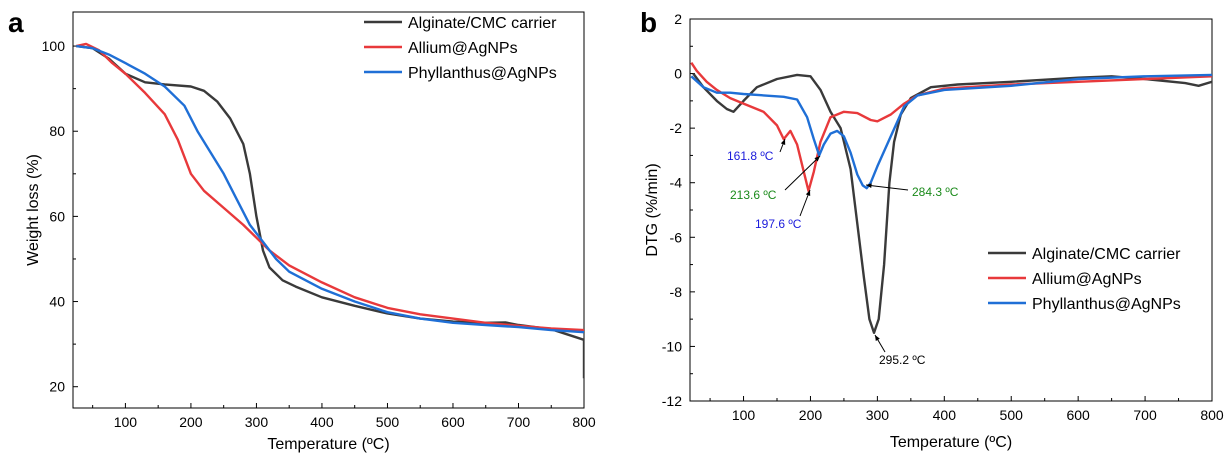 Image resolution: width=1228 pixels, height=462 pixels. I want to click on y-axis-title: DTG (%/min), so click(652, 209).